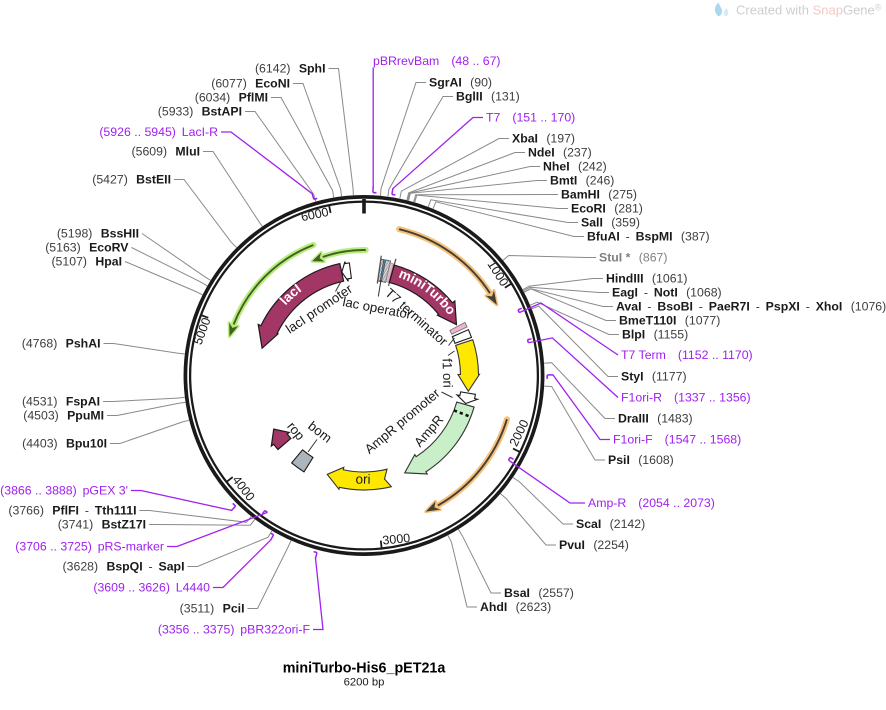 The height and width of the screenshot is (710, 886). I want to click on svg-text: XbaI (197), so click(543, 139).